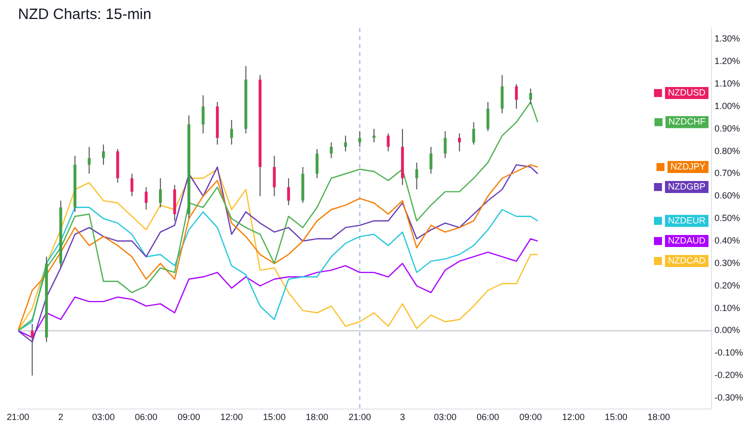  What do you see at coordinates (727, 241) in the screenshot?
I see `y-tick-label: 0.40%` at bounding box center [727, 241].